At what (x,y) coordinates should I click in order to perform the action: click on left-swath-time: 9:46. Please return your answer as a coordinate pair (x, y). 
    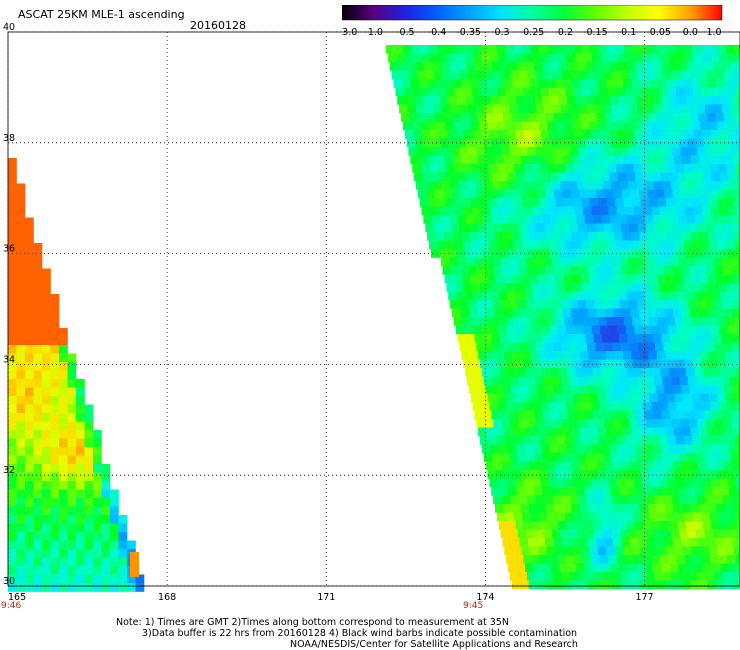
    Looking at the image, I should click on (11, 606).